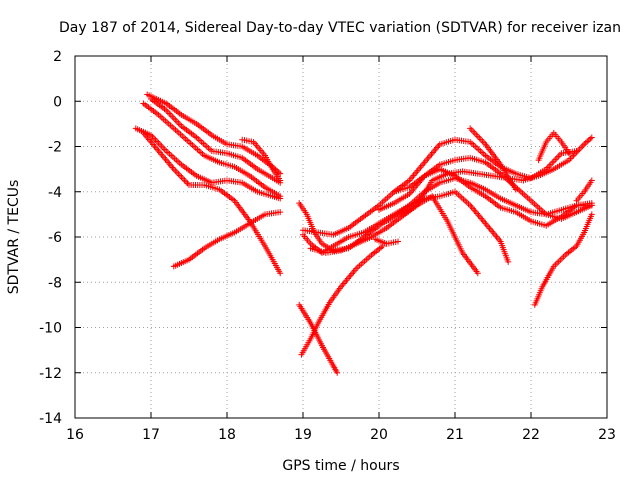  I want to click on y-tick-label: -8, so click(55, 283).